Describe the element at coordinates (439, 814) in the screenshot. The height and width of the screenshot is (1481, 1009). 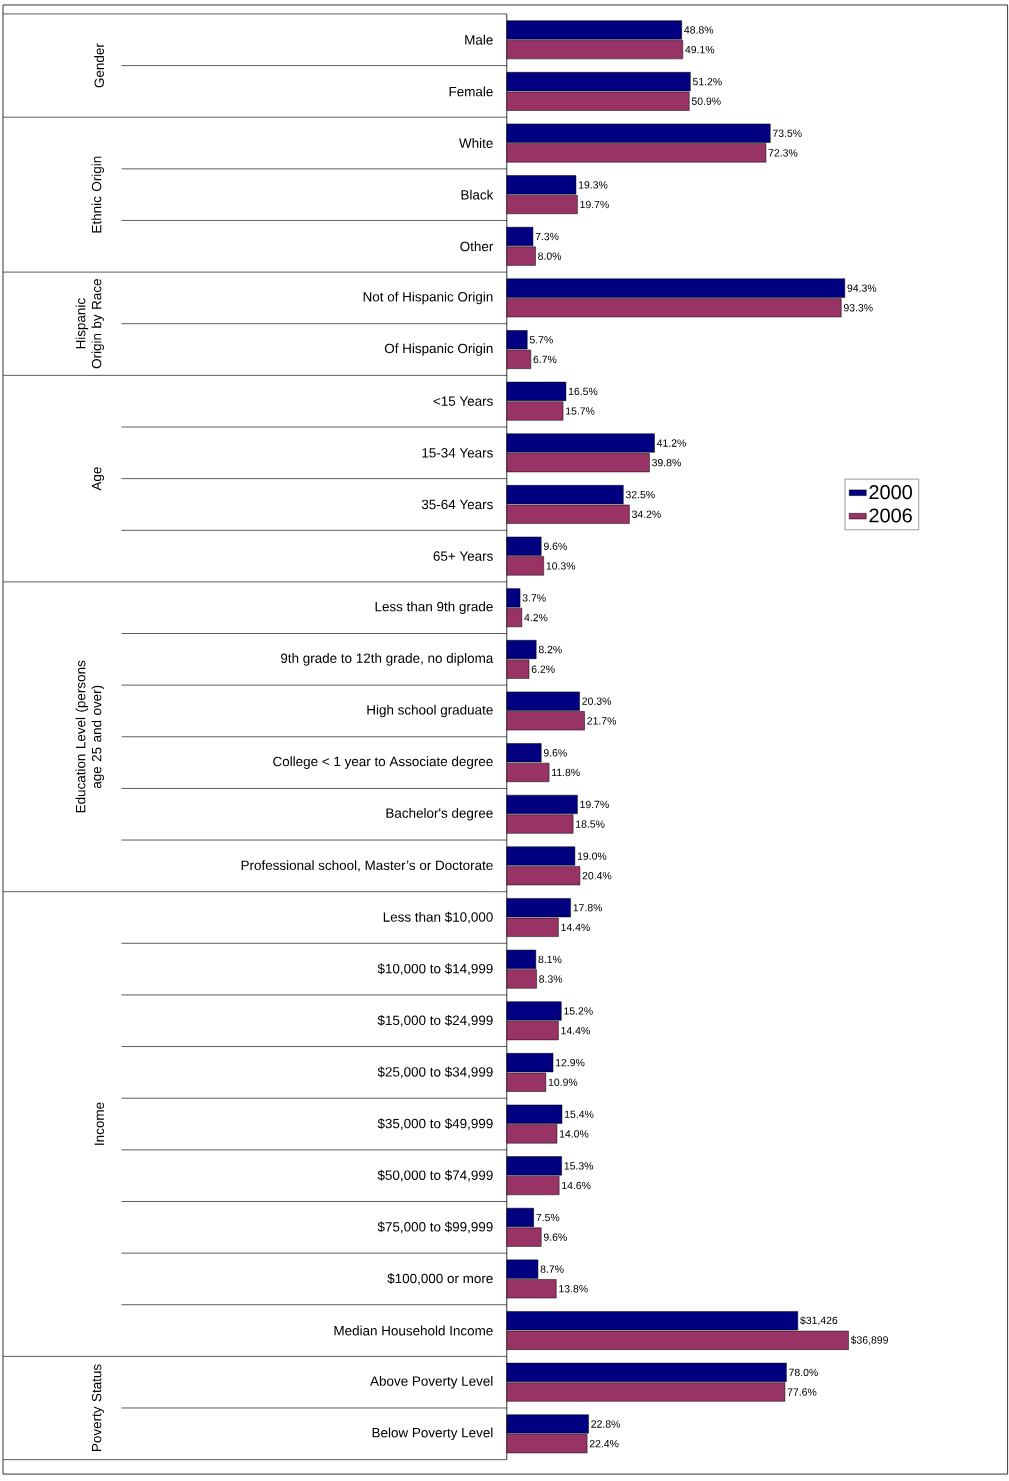
I see `y-tick-label: Bachelor's degree` at that location.